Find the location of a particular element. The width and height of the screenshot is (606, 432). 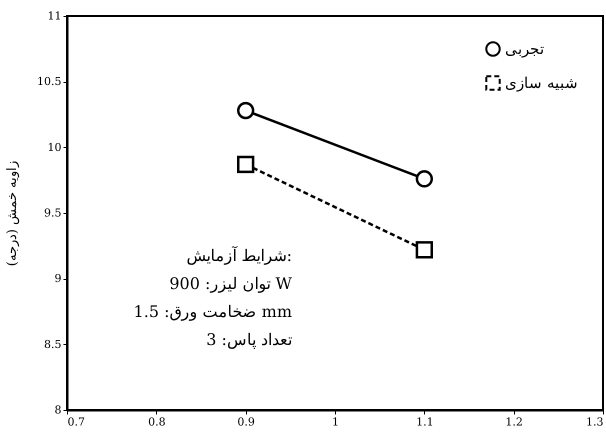

x-tick-label: 0.9 is located at coordinates (246, 422).